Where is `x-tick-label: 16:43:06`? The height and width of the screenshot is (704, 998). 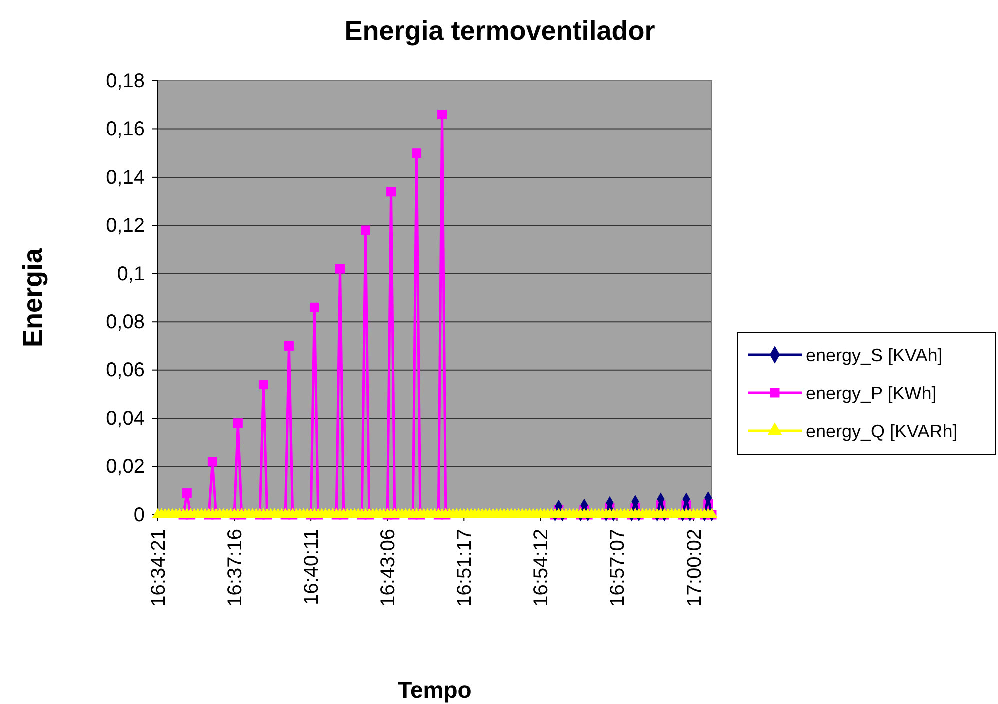 x-tick-label: 16:43:06 is located at coordinates (389, 568).